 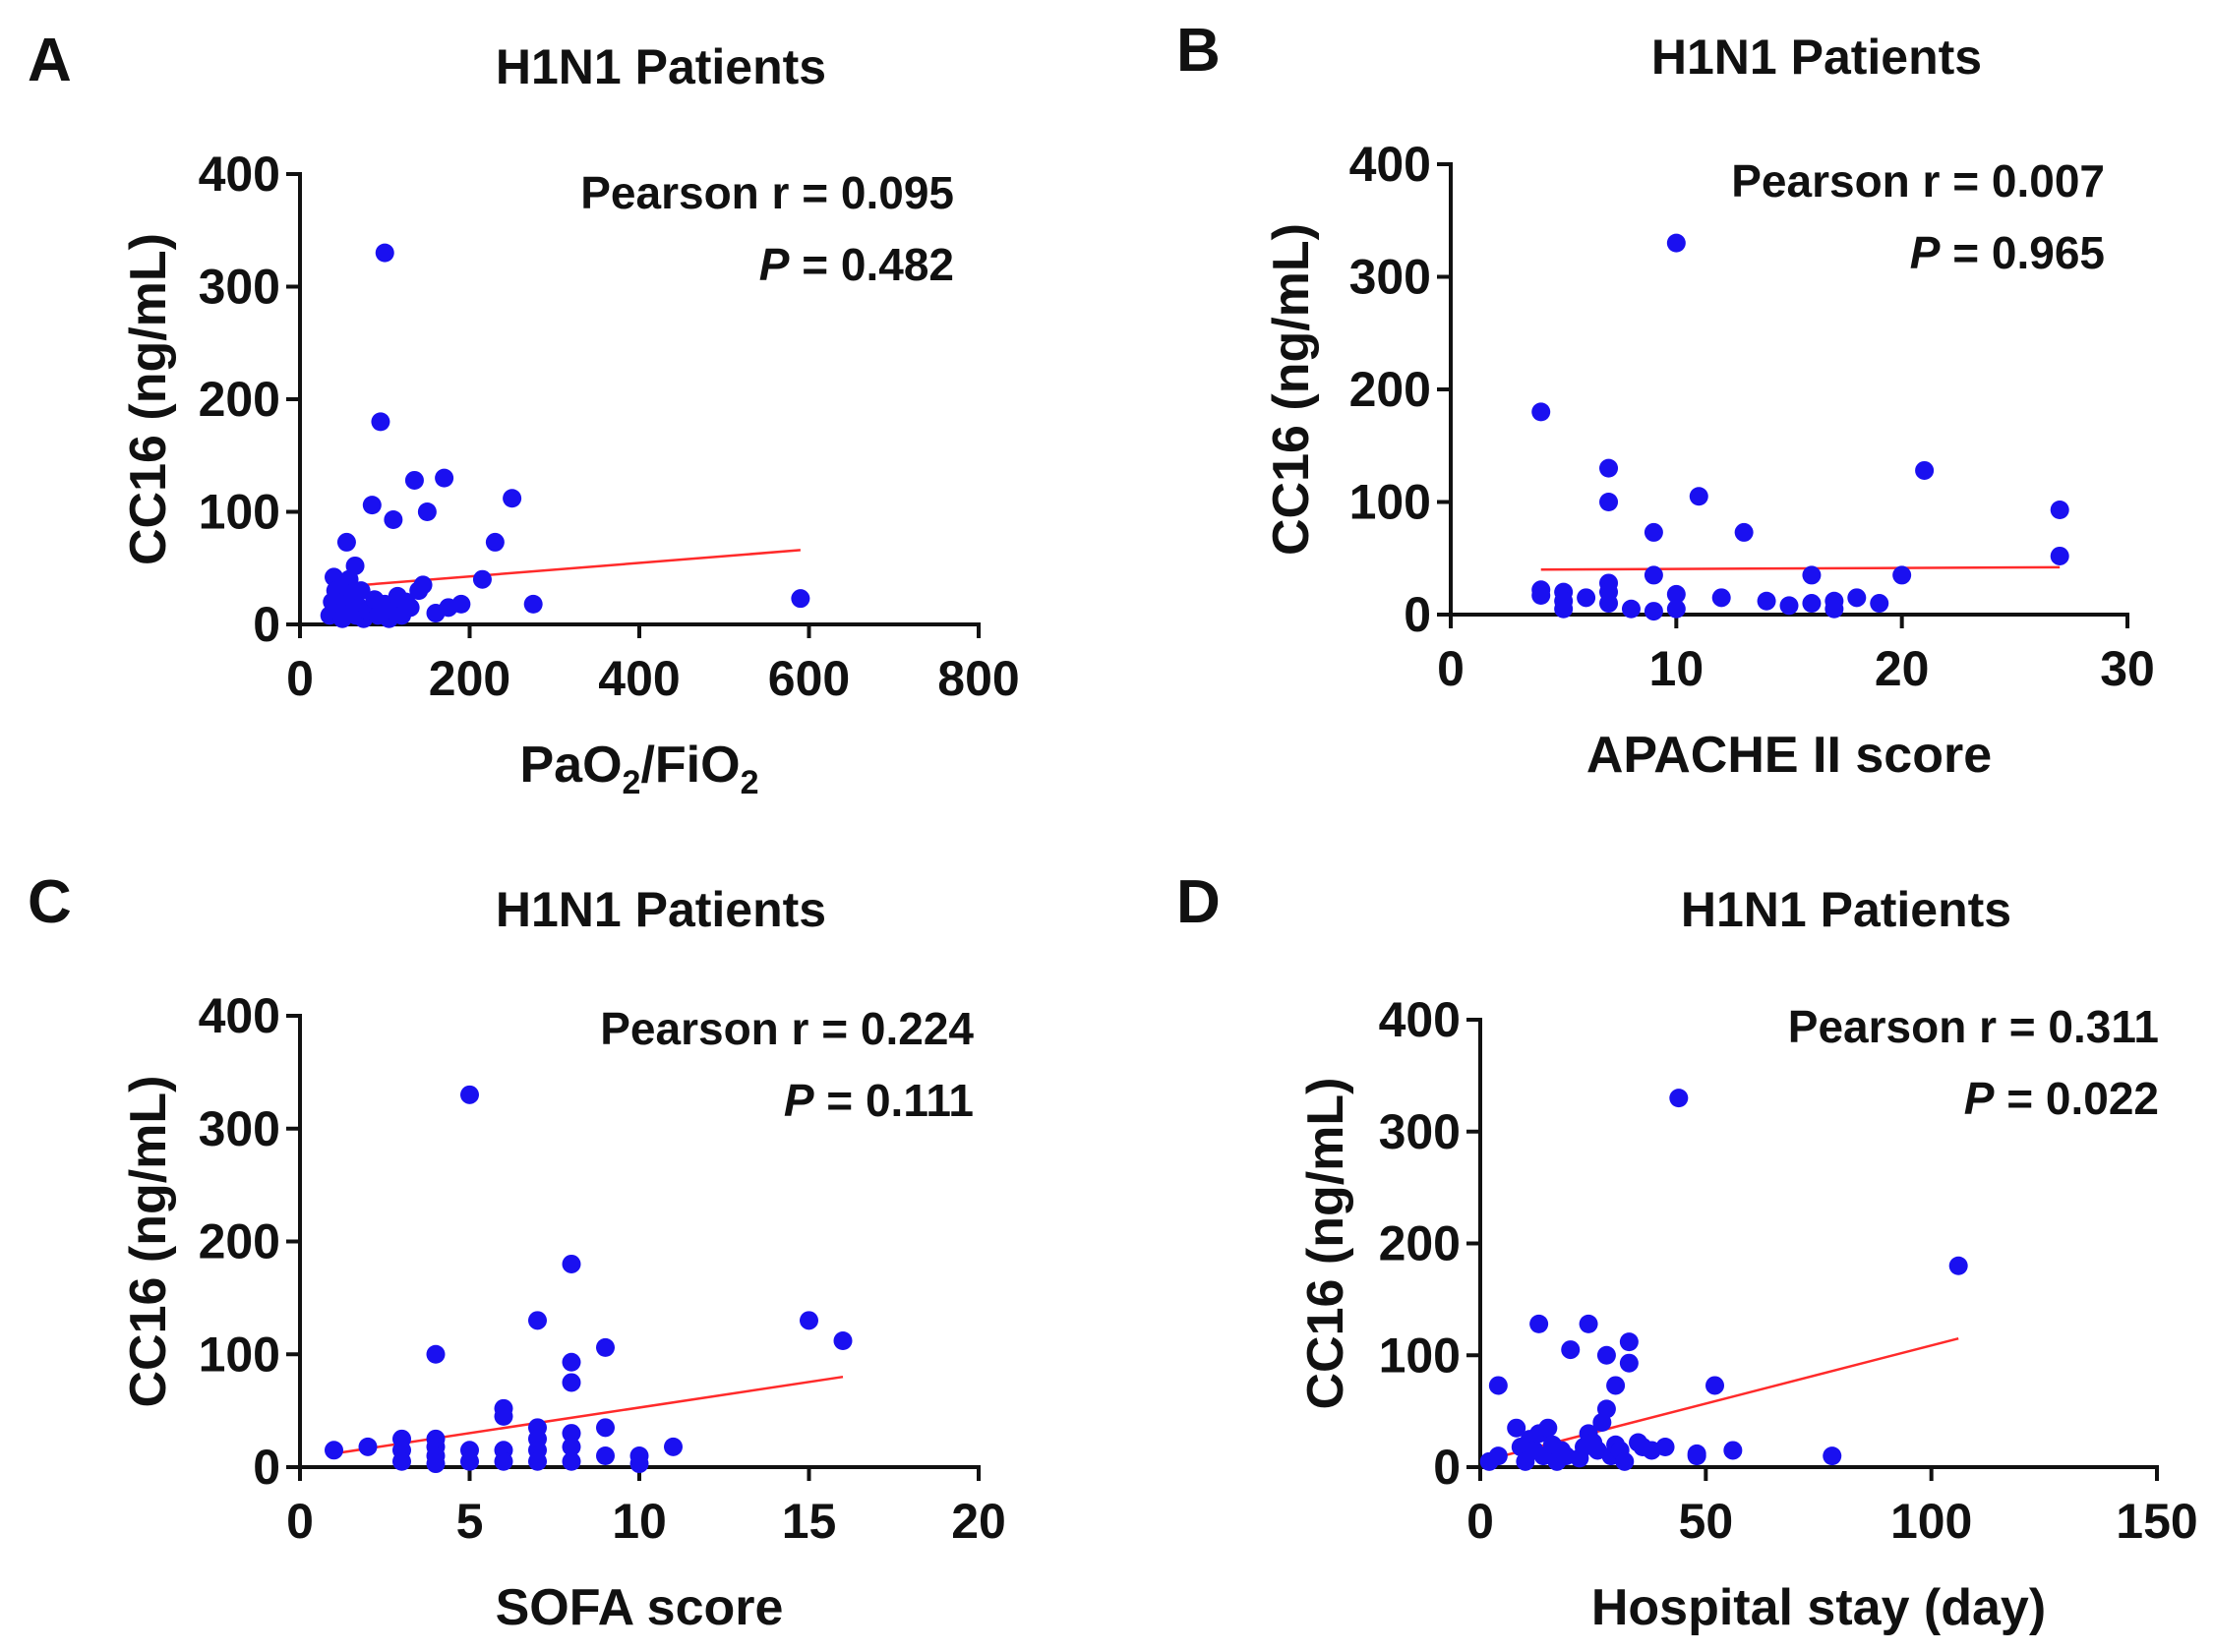 I want to click on pearson-r-text: Pearson r = 0.311, so click(x=1973, y=1026).